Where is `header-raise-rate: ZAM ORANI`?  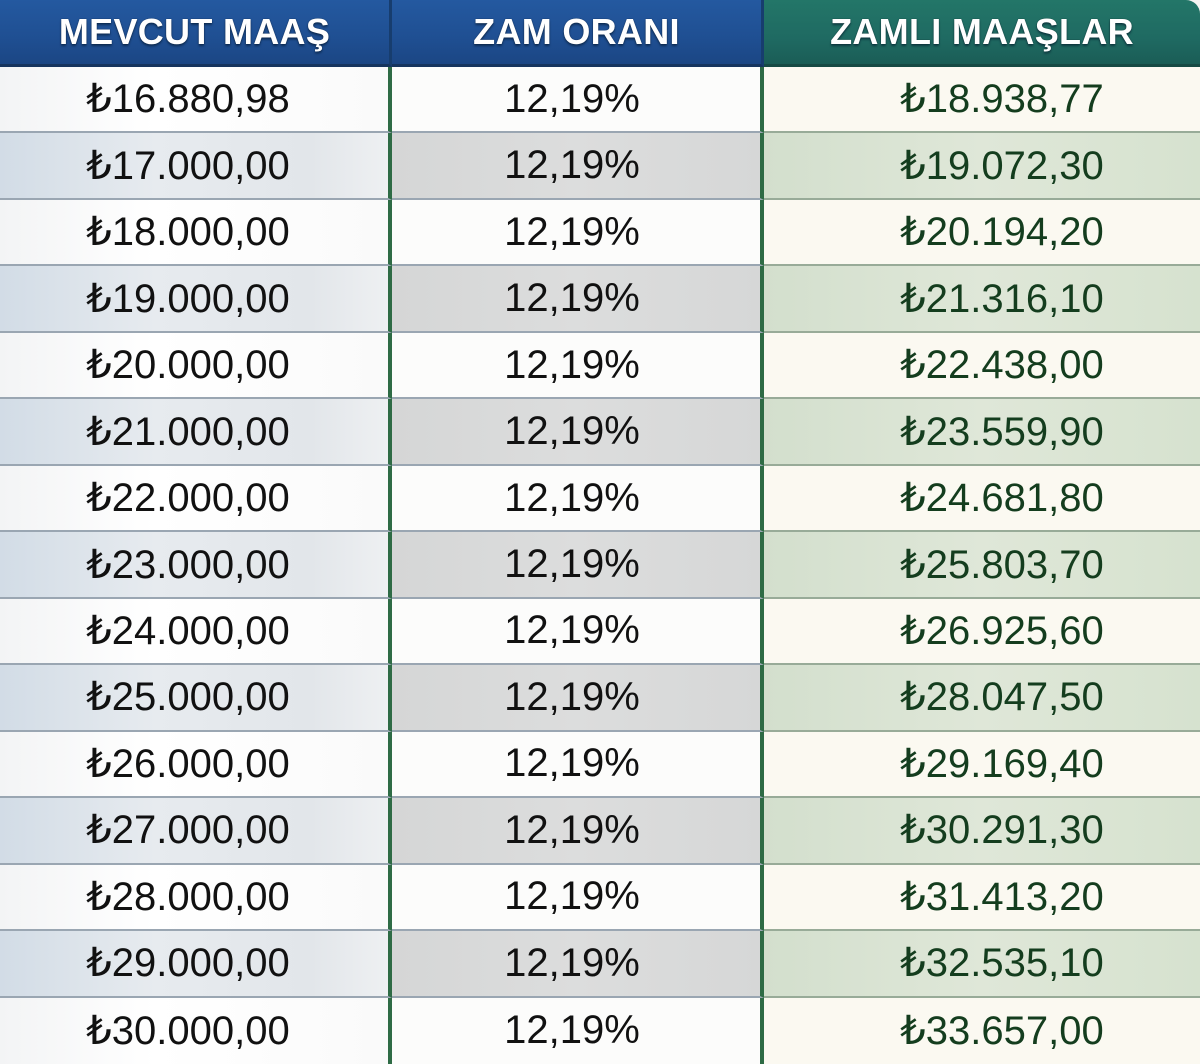
header-raise-rate: ZAM ORANI is located at coordinates (578, 33).